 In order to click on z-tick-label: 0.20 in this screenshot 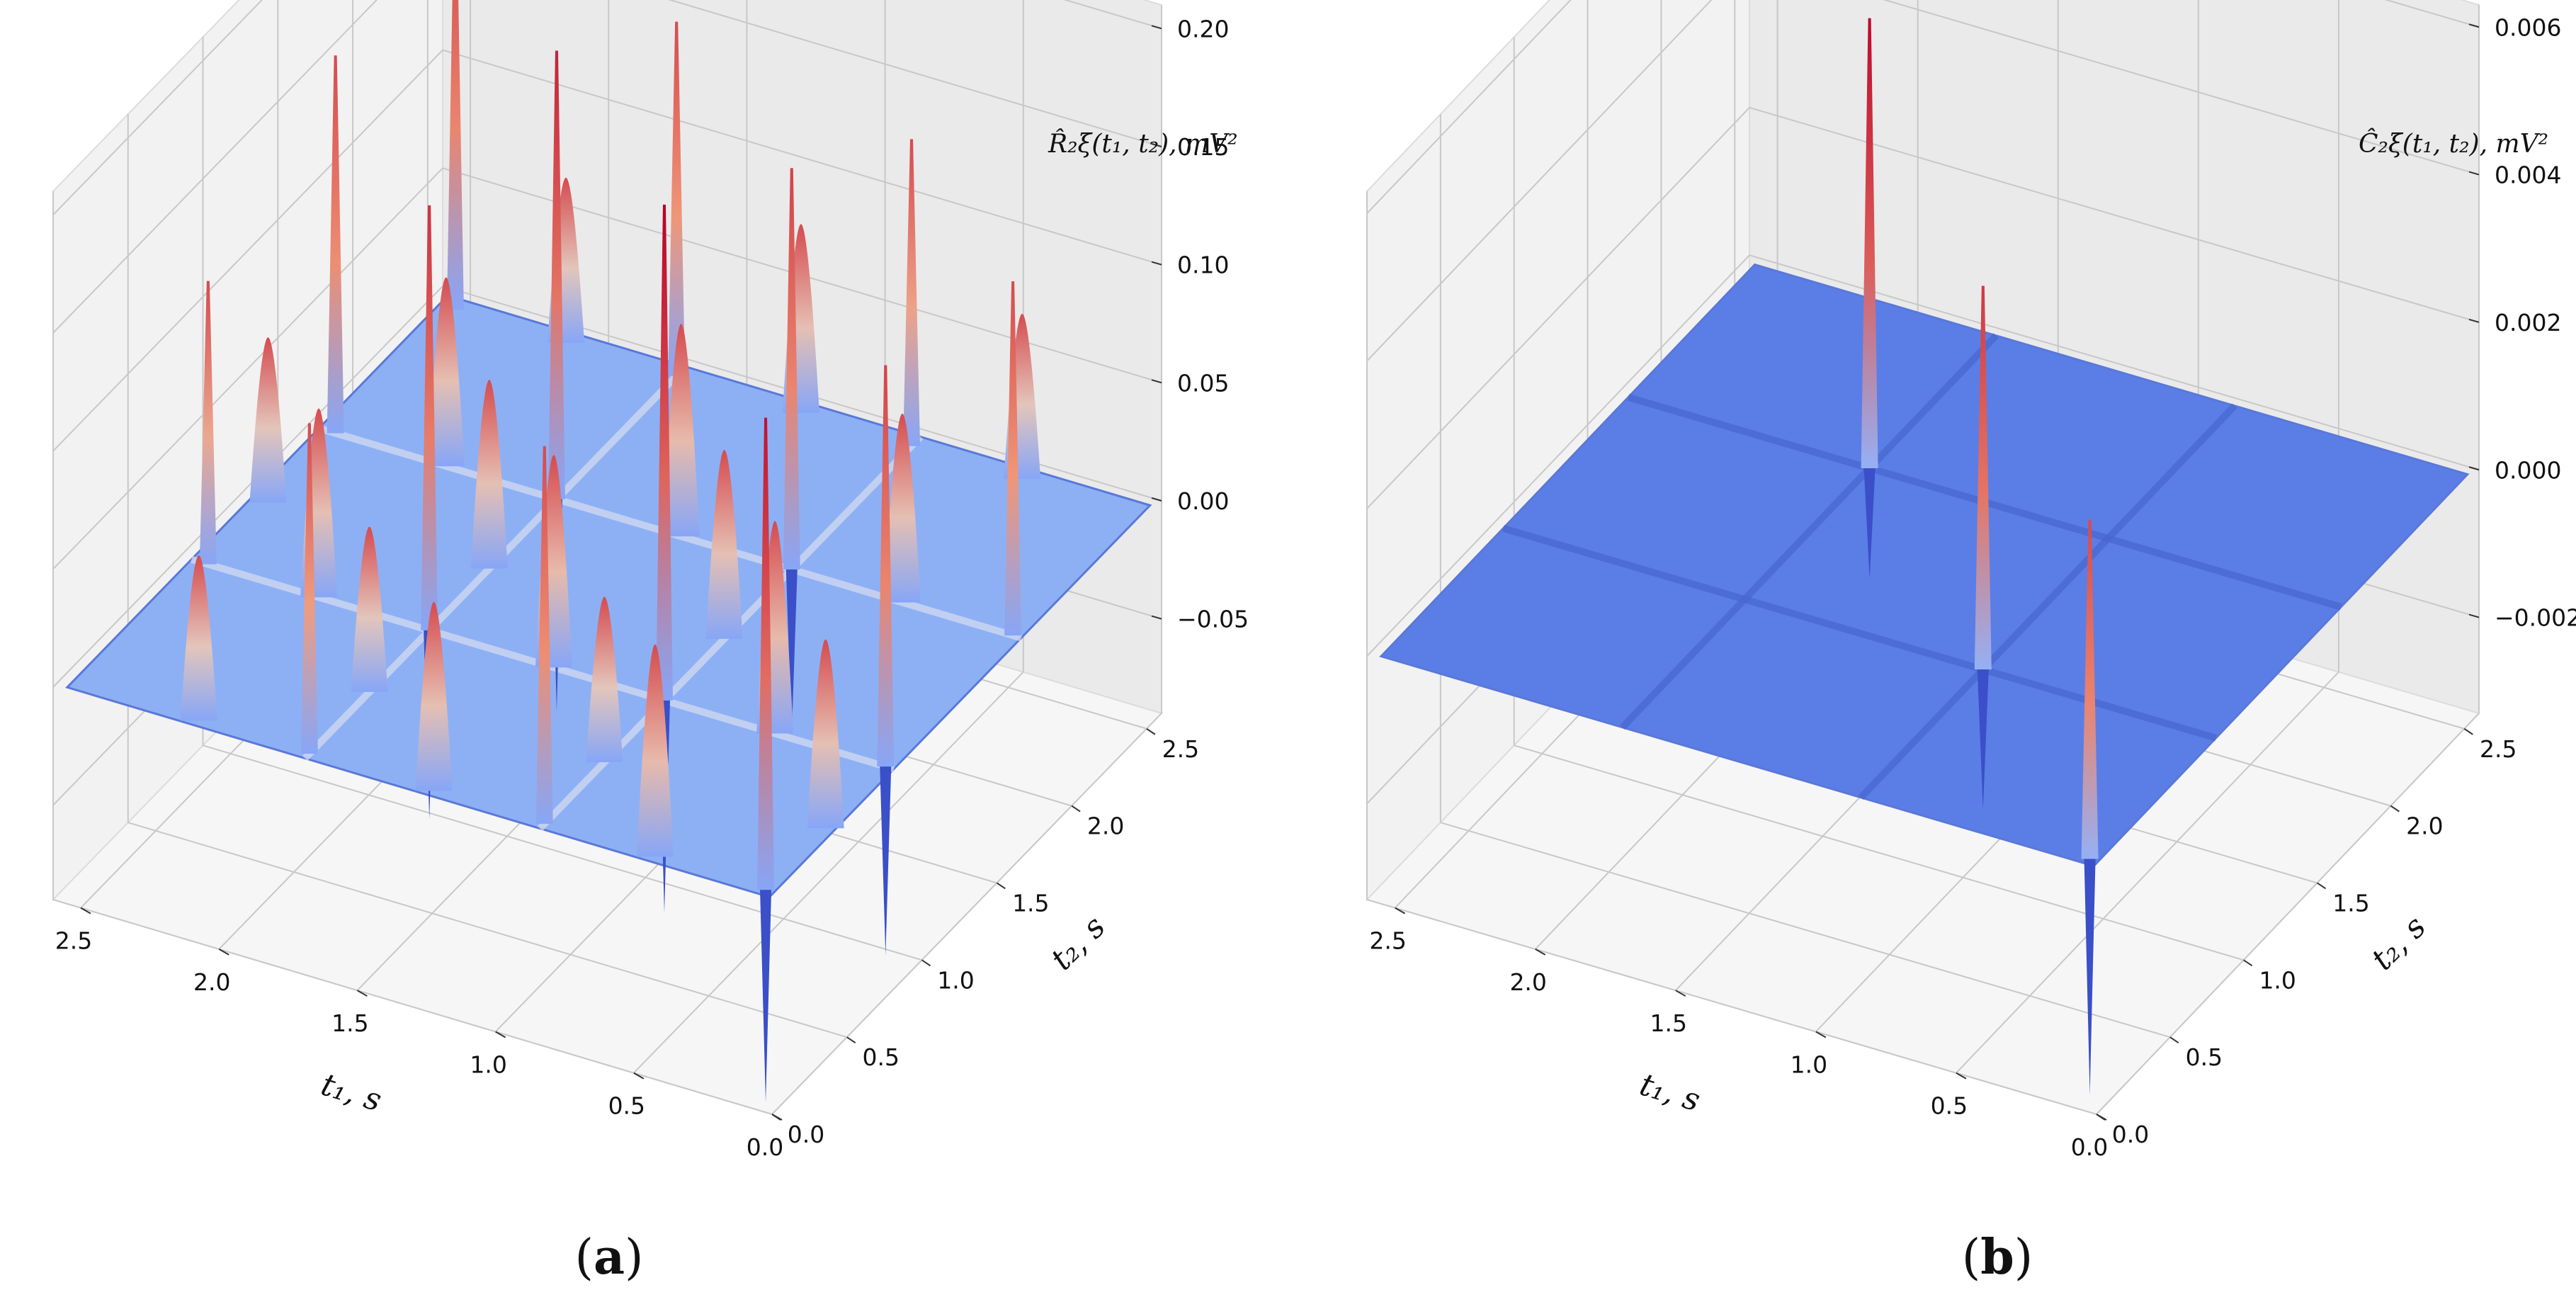, I will do `click(1203, 29)`.